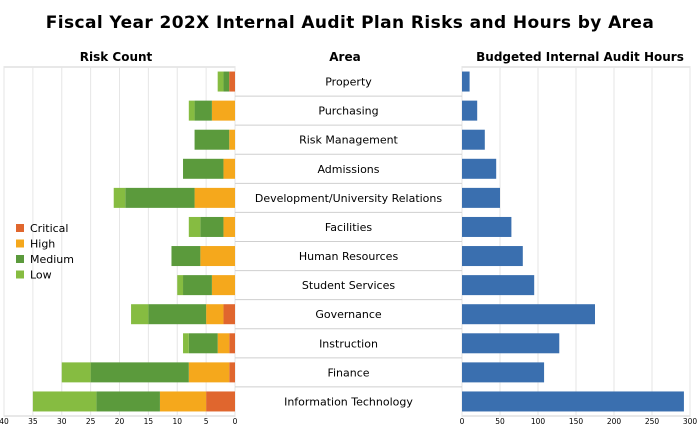 The image size is (700, 430). I want to click on left-tick-label: 10, so click(177, 421).